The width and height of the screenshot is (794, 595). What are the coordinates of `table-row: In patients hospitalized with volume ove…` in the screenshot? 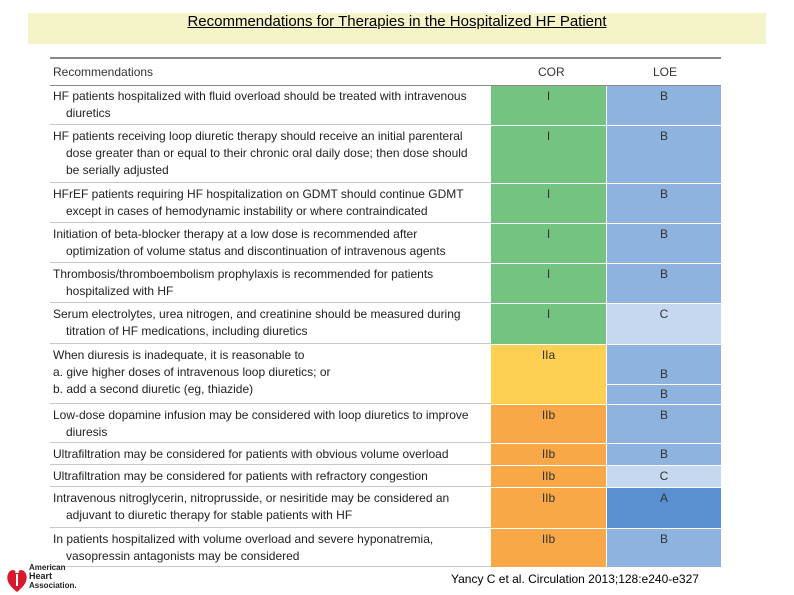 It's located at (385, 548).